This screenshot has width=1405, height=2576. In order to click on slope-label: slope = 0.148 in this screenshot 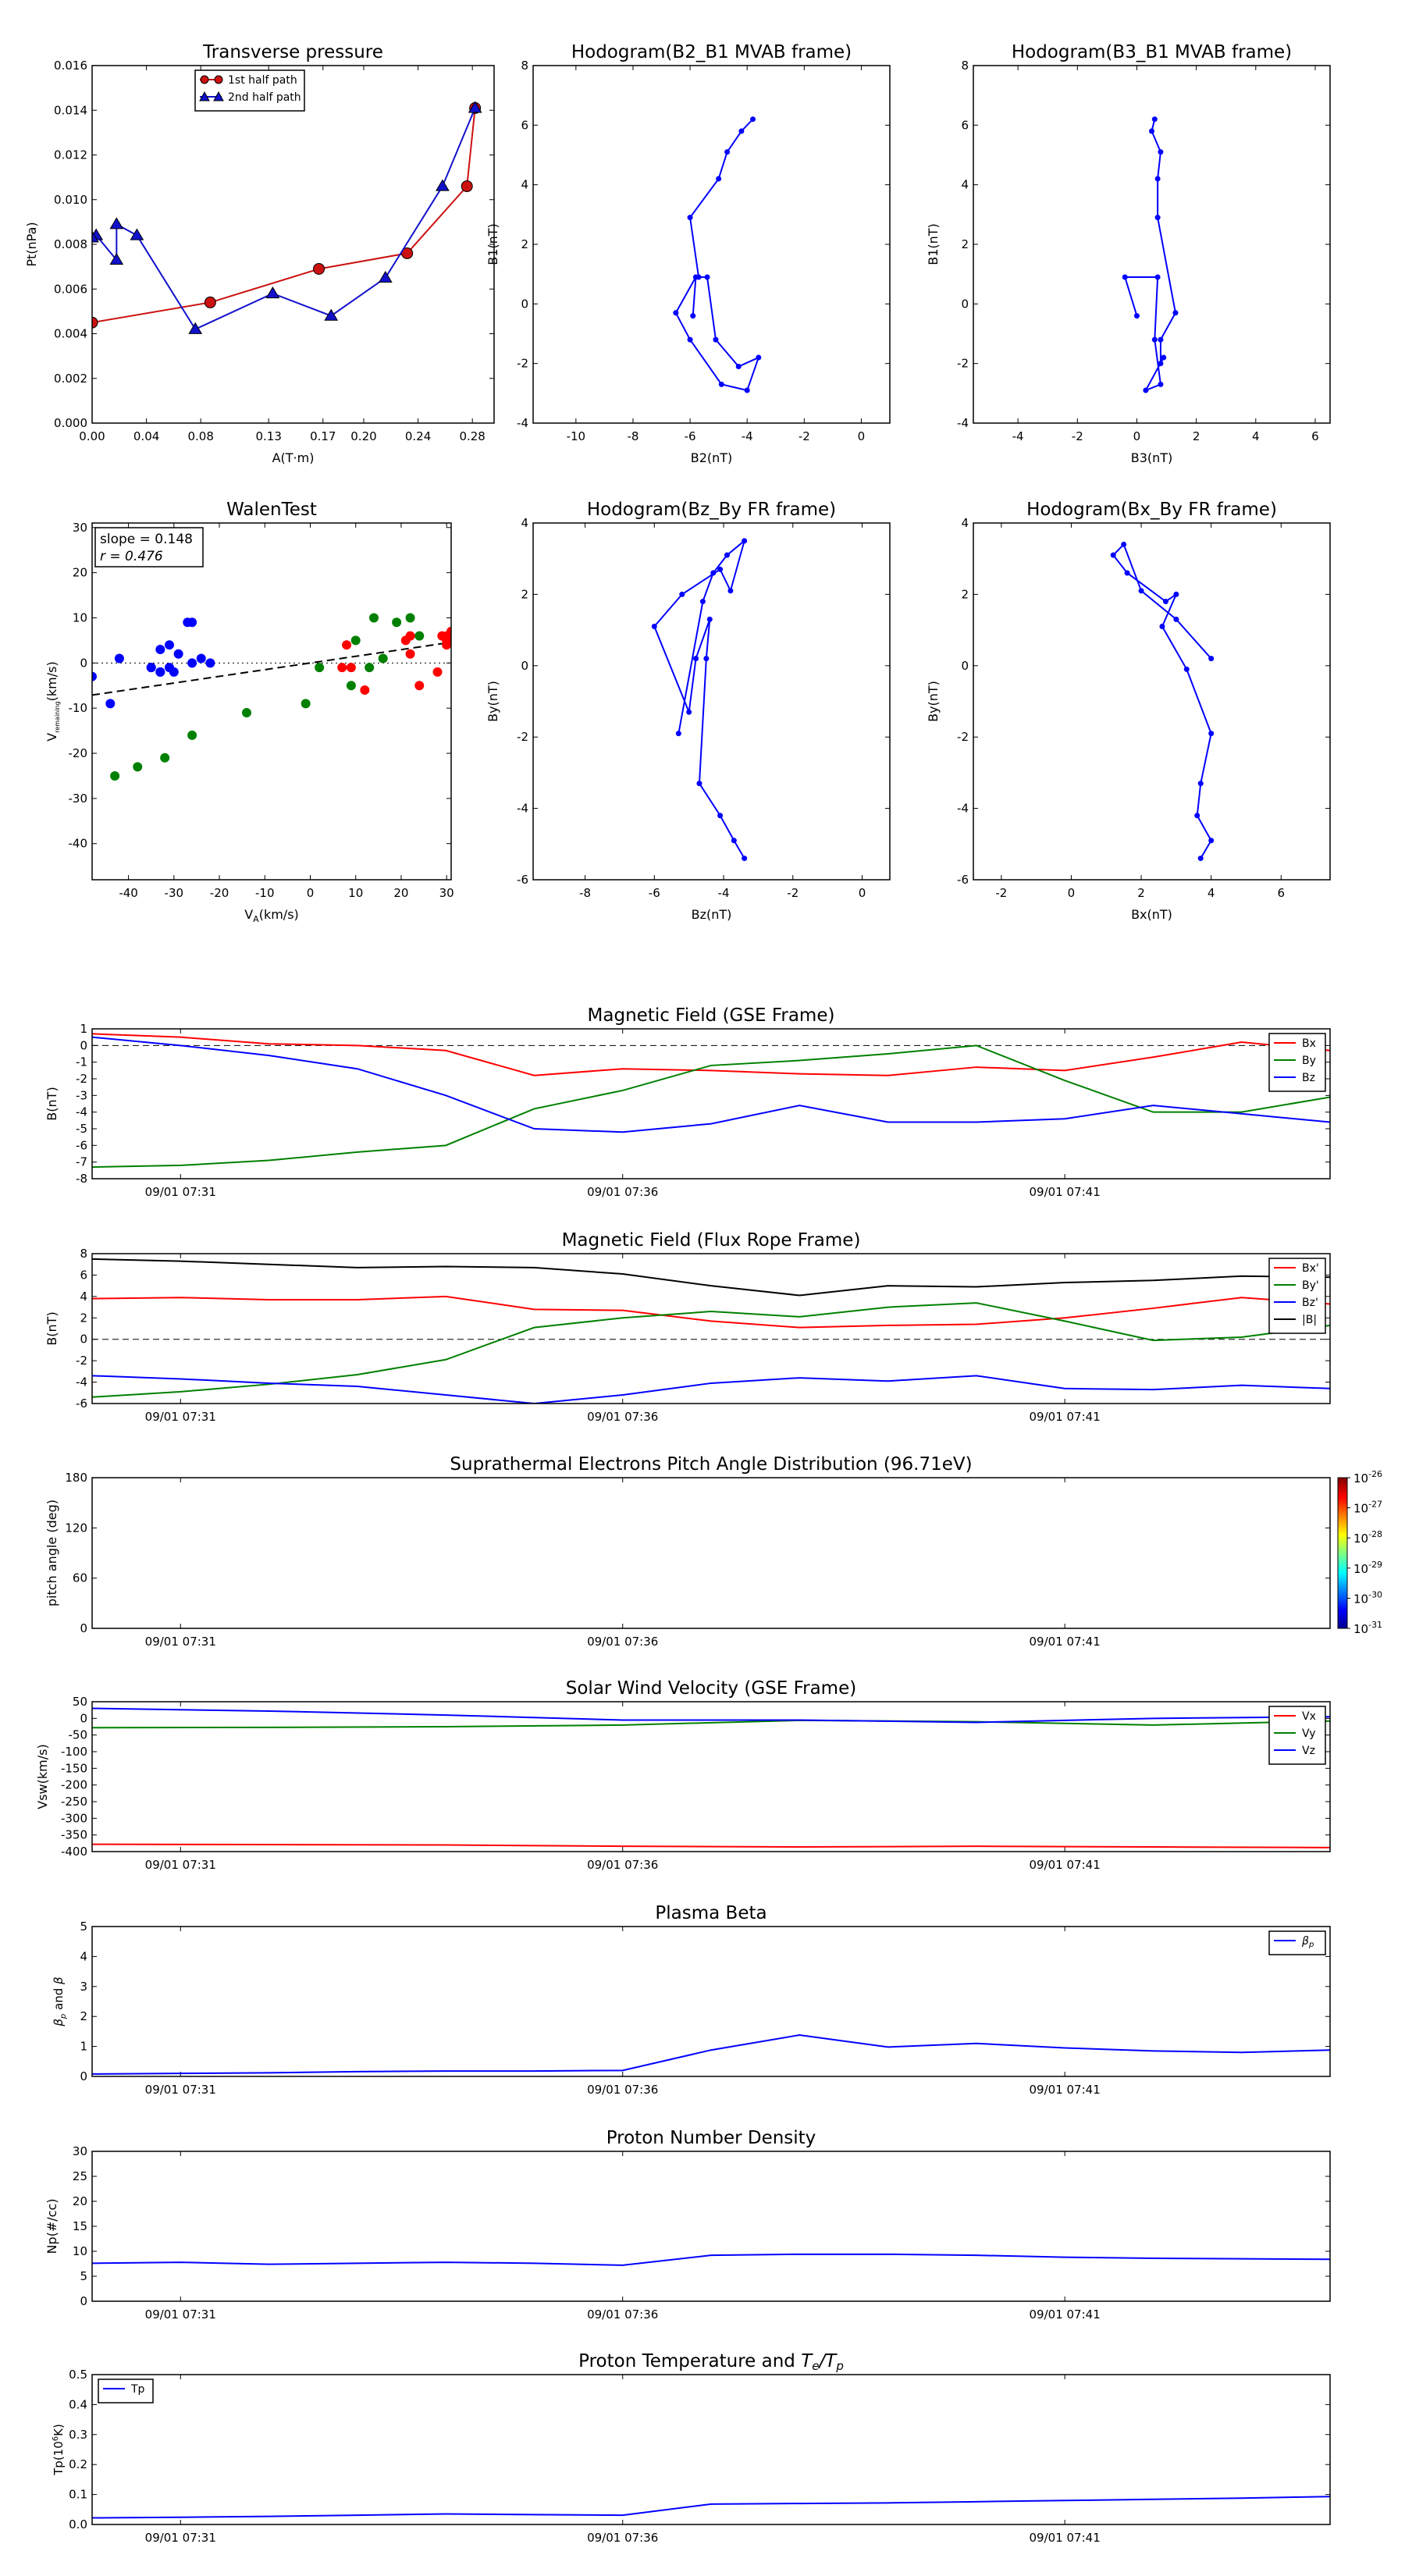, I will do `click(146, 539)`.